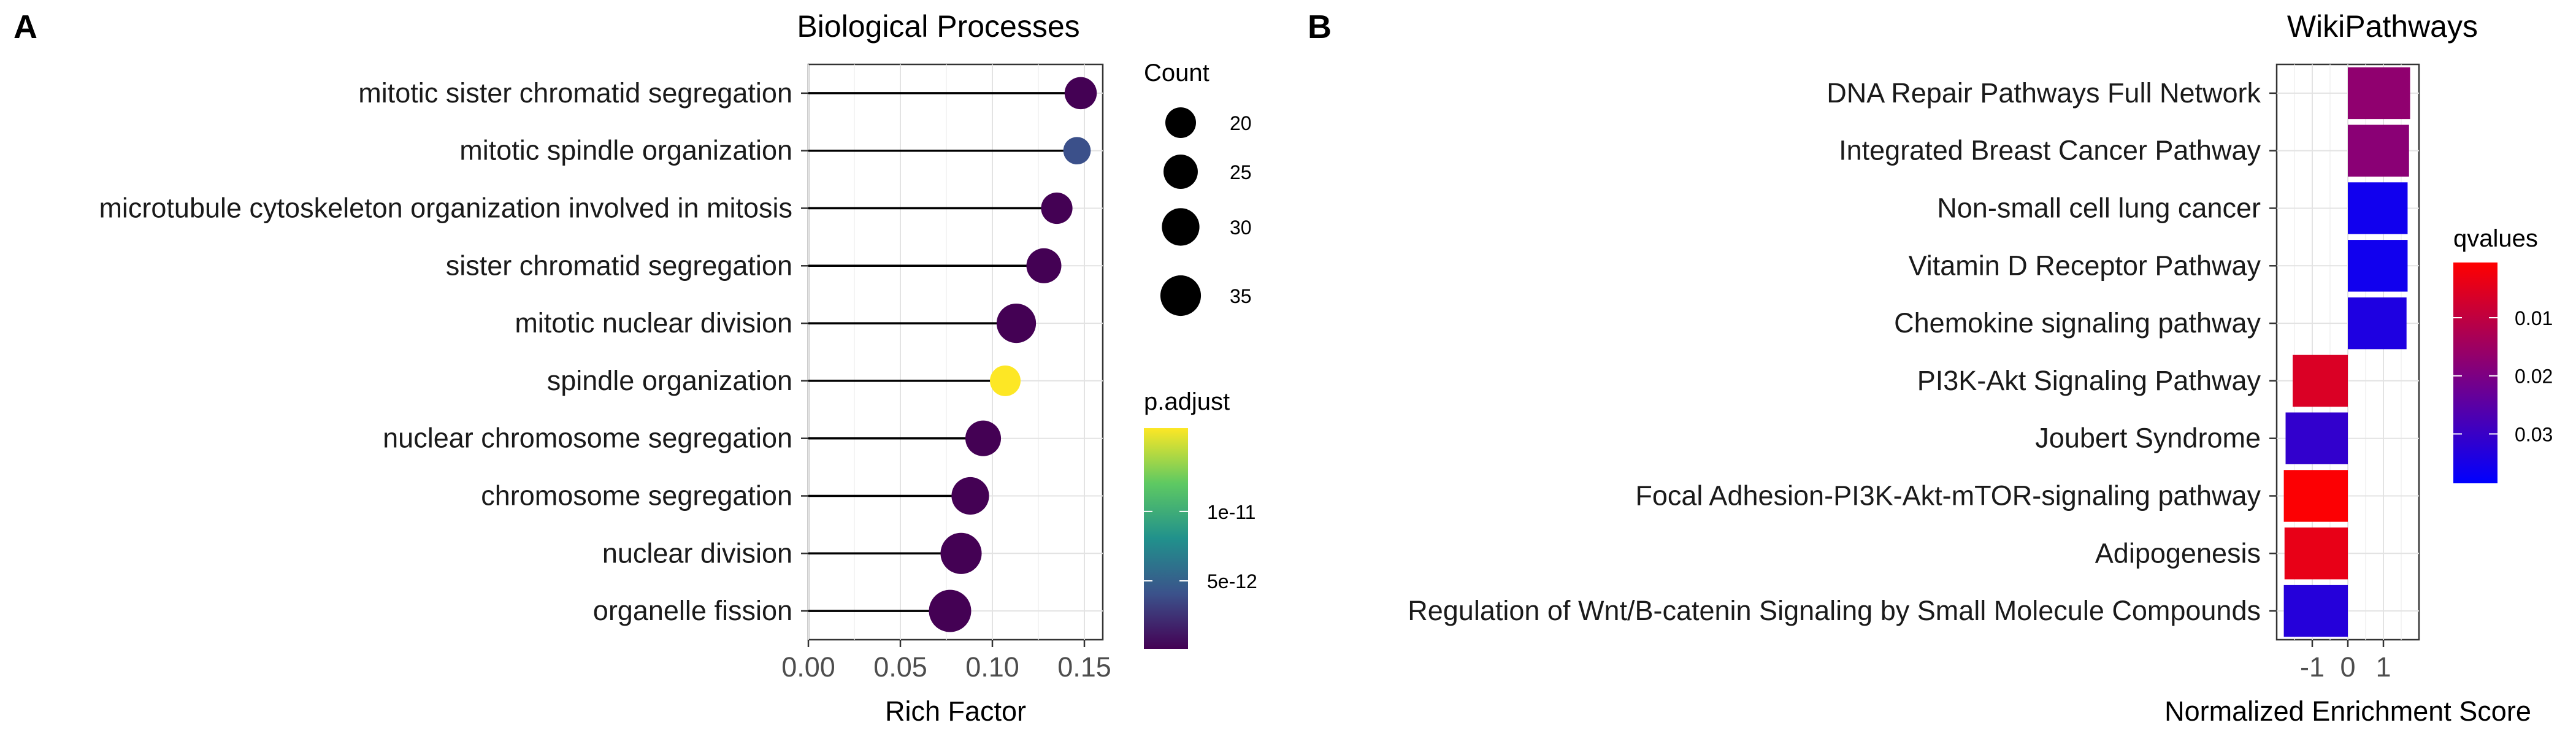 This screenshot has height=736, width=2576. Describe the element at coordinates (587, 438) in the screenshot. I see `category-label: nuclear chromosome segregation` at that location.